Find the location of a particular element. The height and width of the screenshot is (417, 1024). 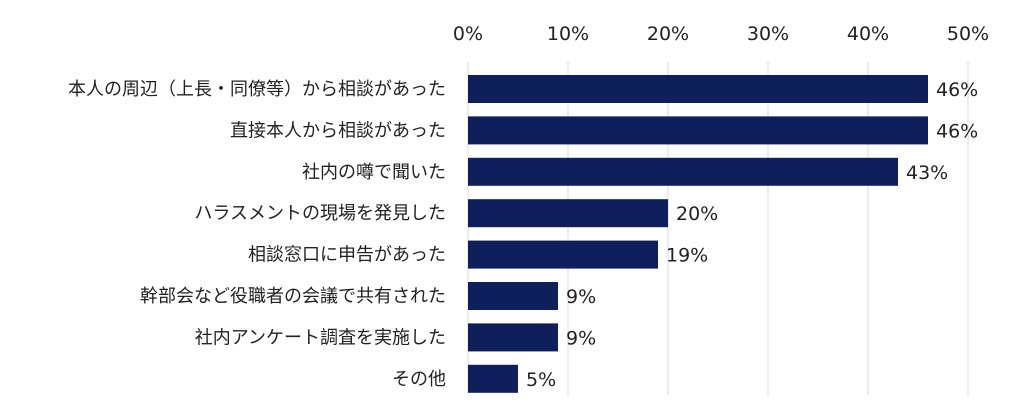

category-label: 社内の噂で聞いた is located at coordinates (374, 172).